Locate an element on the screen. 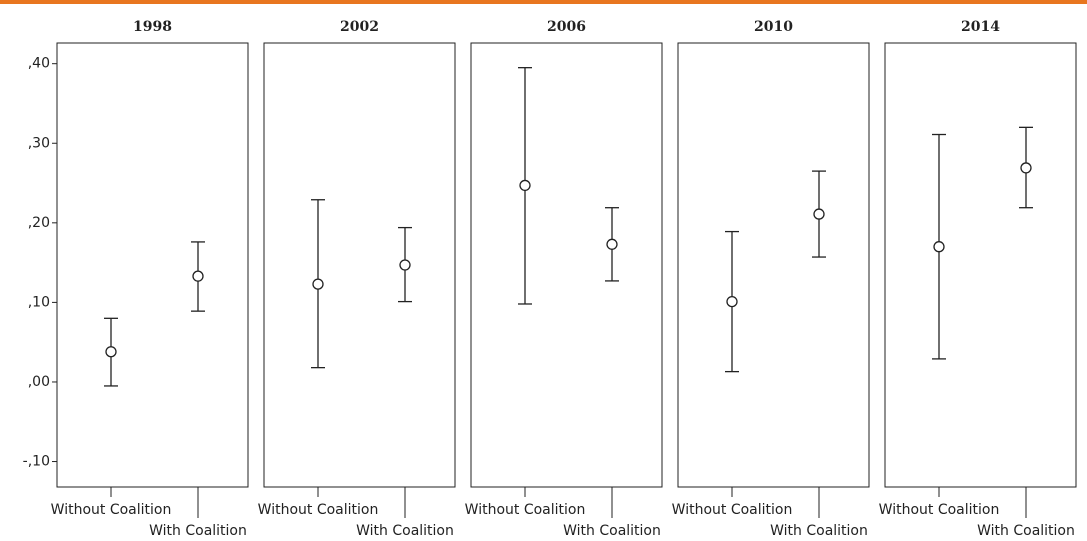  panel-title: 2014 is located at coordinates (980, 27).